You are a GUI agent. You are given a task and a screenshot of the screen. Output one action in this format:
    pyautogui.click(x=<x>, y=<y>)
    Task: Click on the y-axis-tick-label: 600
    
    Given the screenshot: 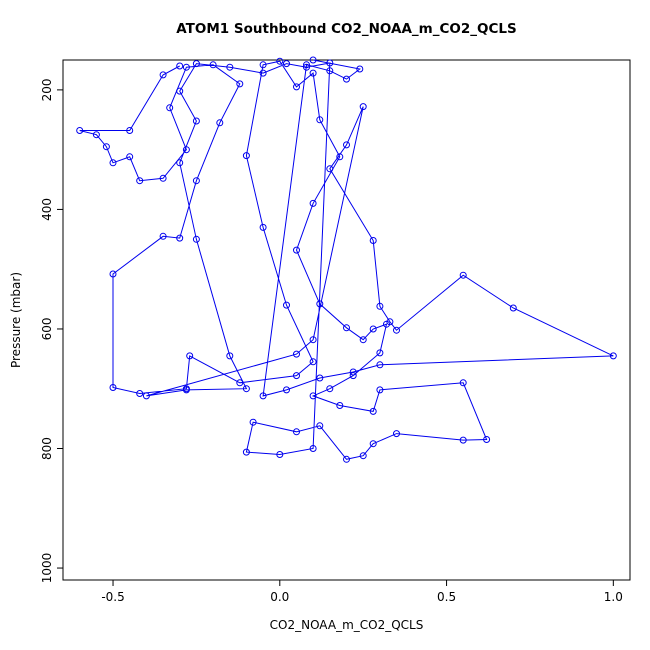 What is the action you would take?
    pyautogui.click(x=47, y=329)
    